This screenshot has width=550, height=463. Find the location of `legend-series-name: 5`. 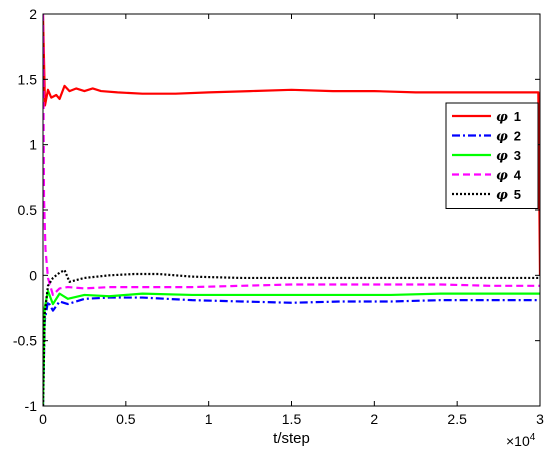

legend-series-name: 5 is located at coordinates (517, 194).